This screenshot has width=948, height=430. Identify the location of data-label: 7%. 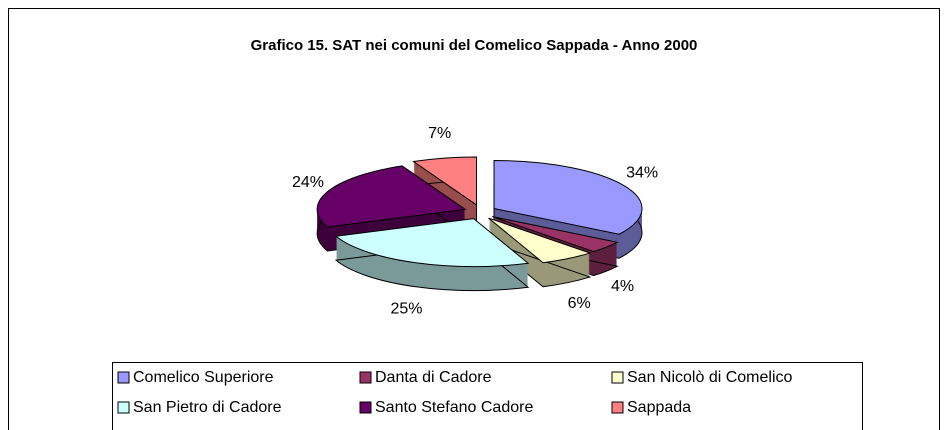
(439, 133).